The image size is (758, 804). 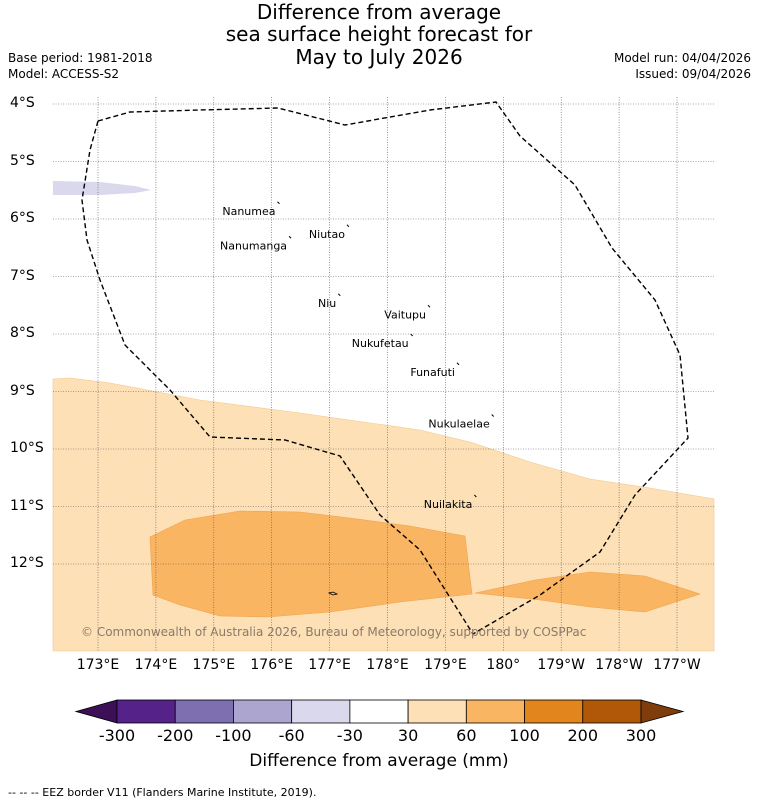 What do you see at coordinates (253, 245) in the screenshot?
I see `island-label: Nanumanga` at bounding box center [253, 245].